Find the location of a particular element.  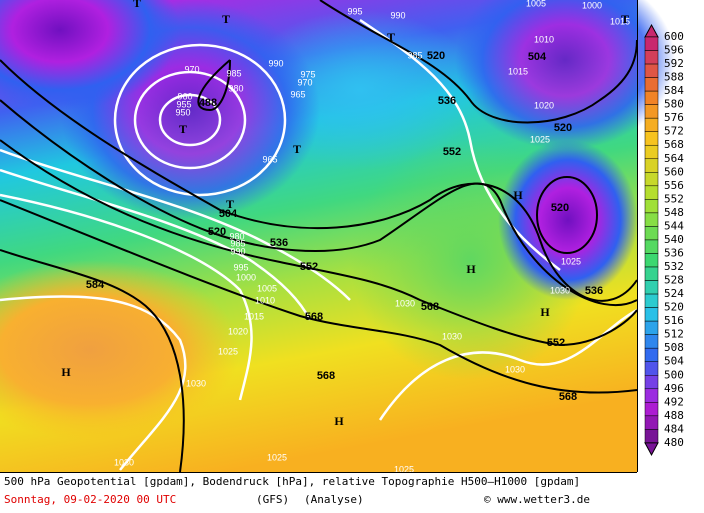

colorbar-tick-label: 576 is located at coordinates (674, 117).